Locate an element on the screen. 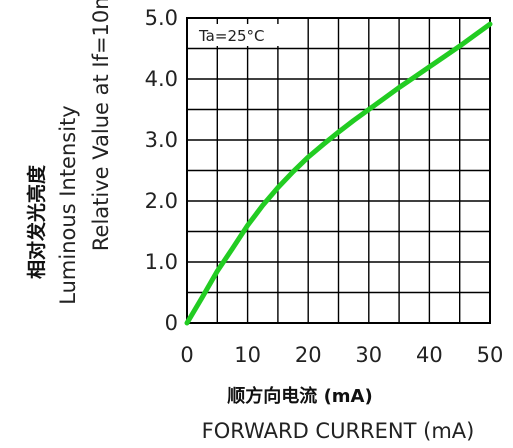  y-tick-label: 0 is located at coordinates (171, 323).